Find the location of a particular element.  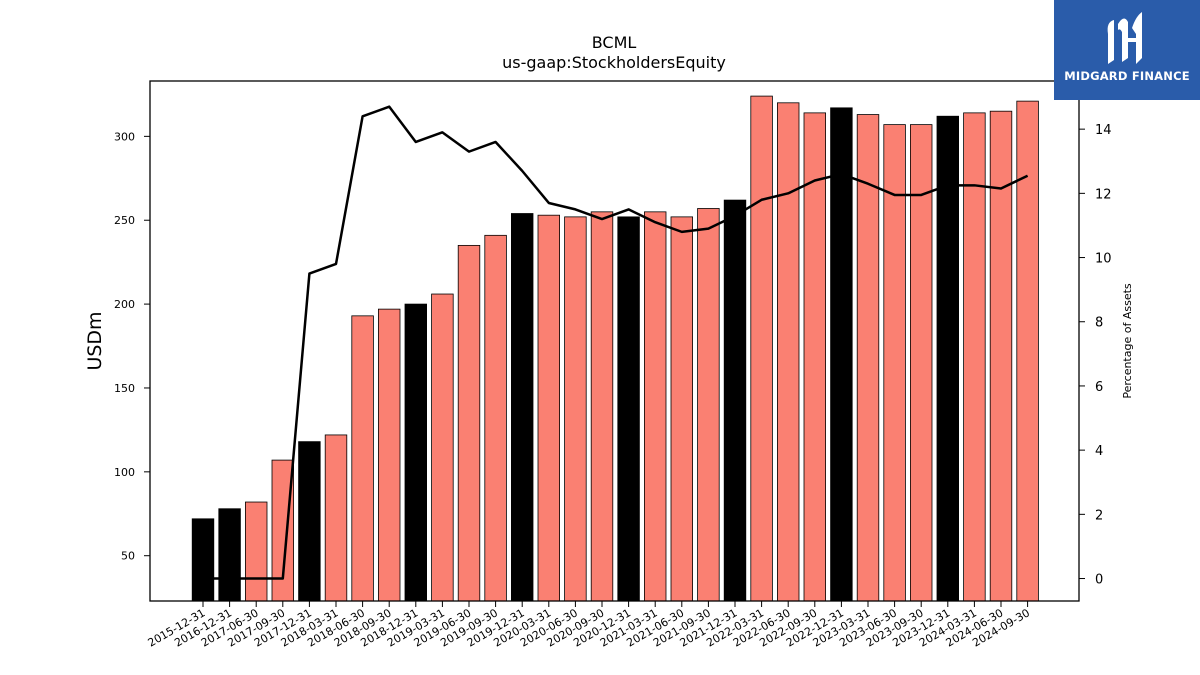

y-tick-label: 300 is located at coordinates (124, 136).